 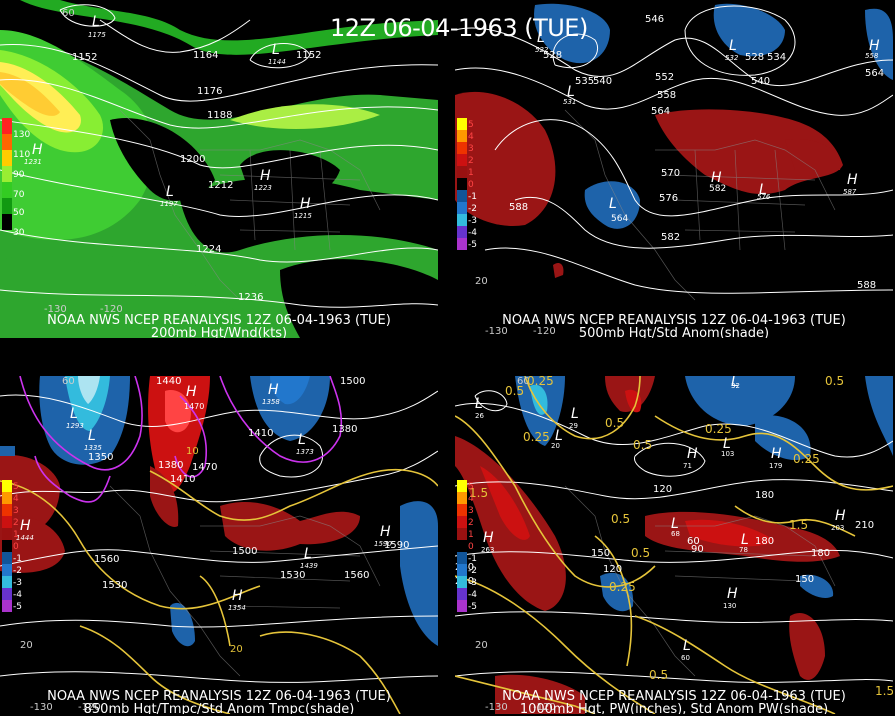 What do you see at coordinates (671, 173) in the screenshot?
I see `contour-label: 570` at bounding box center [671, 173].